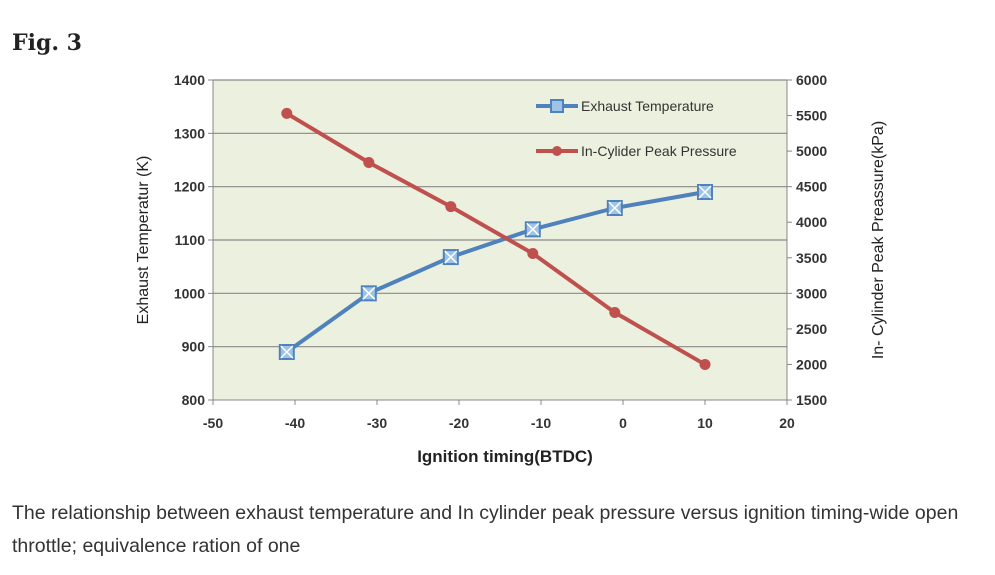 The height and width of the screenshot is (575, 995). I want to click on y2-axis-label: In- Cylinder Peak Preassure(kPa), so click(878, 240).